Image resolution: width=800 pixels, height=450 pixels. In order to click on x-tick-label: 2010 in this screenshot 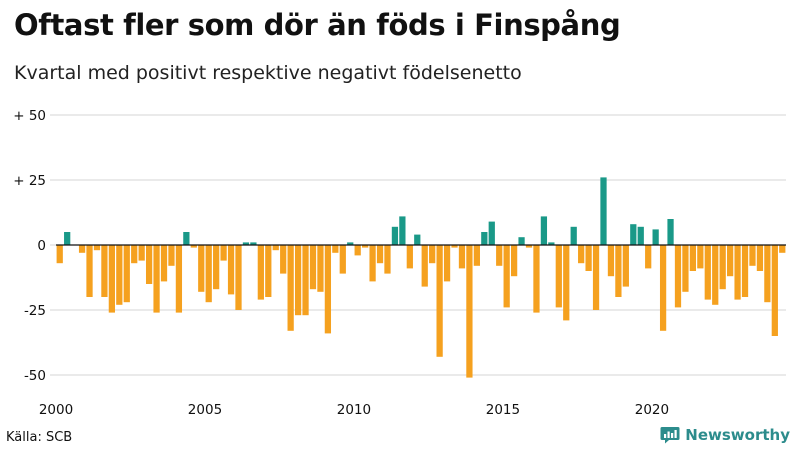, I will do `click(354, 410)`.